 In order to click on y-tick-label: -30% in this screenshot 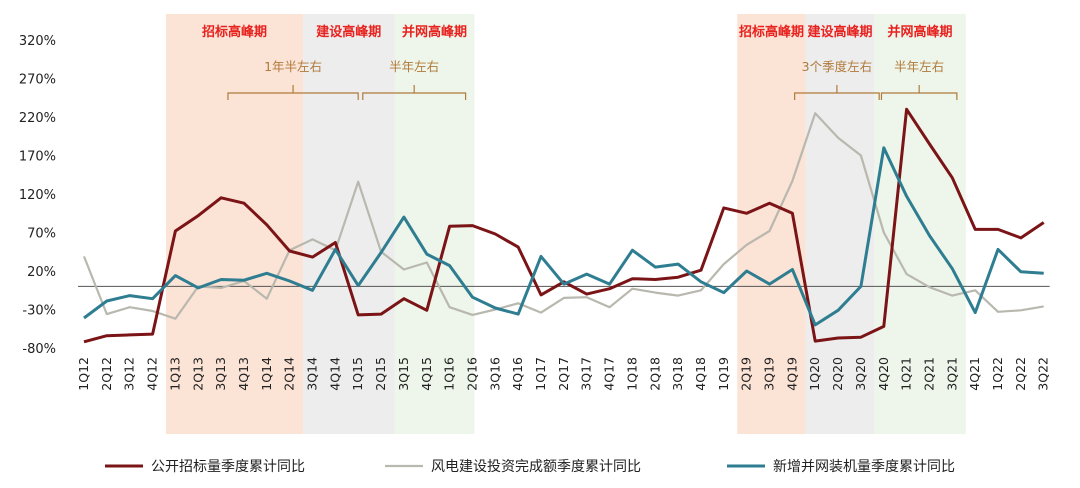, I will do `click(39, 311)`.